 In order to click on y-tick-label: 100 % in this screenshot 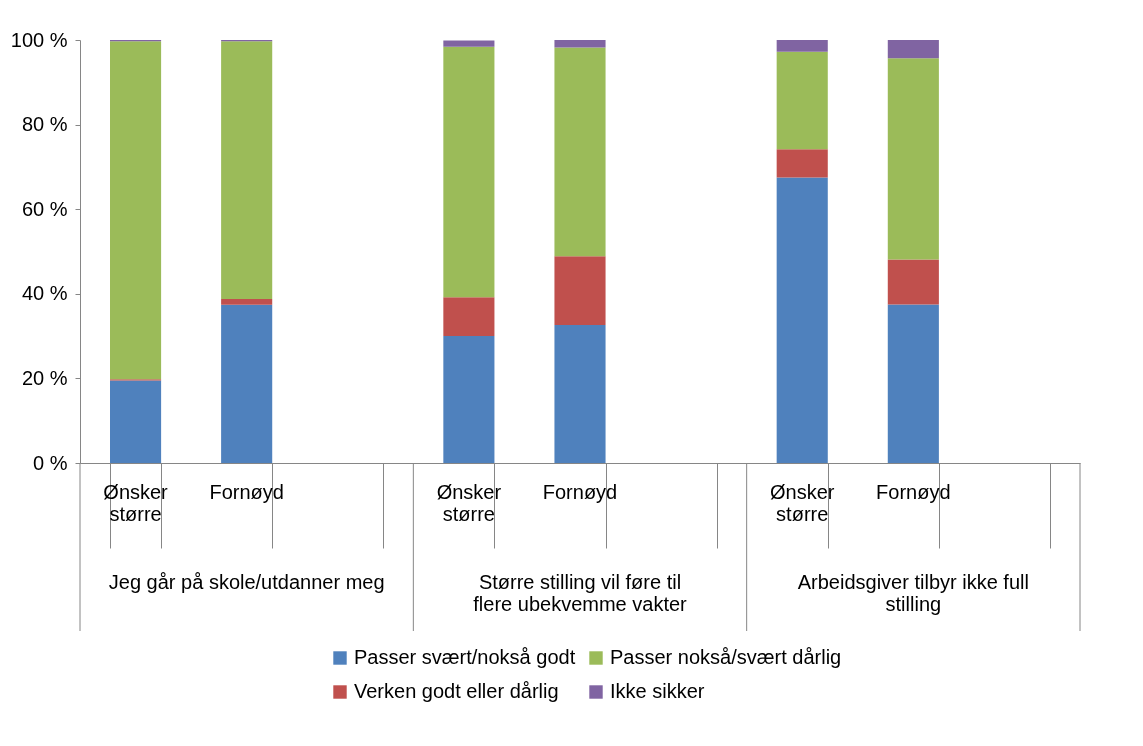, I will do `click(39, 39)`.